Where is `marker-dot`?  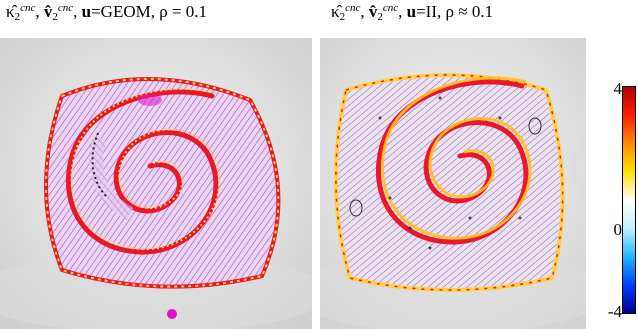
marker-dot is located at coordinates (172, 314).